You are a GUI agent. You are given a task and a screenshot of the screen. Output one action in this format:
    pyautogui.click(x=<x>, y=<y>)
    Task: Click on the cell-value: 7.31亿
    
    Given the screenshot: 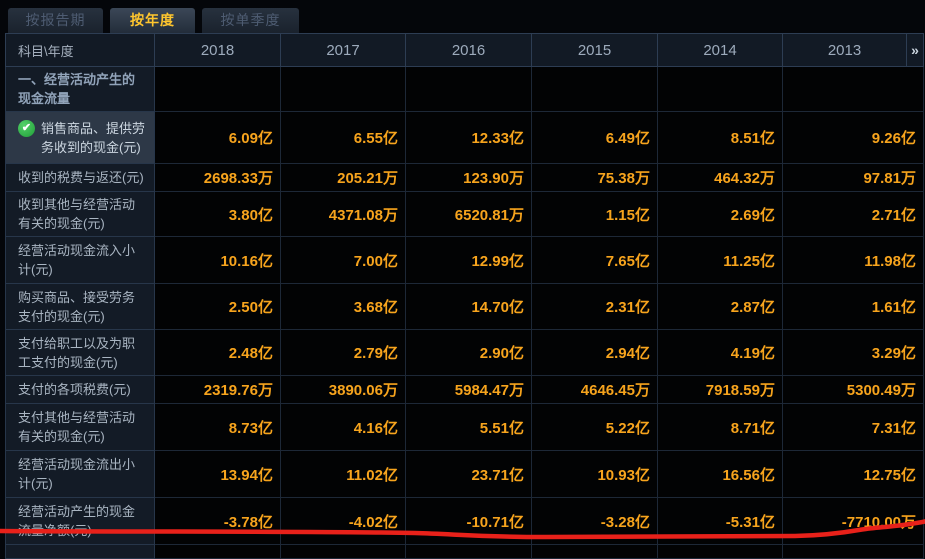 What is the action you would take?
    pyautogui.click(x=853, y=427)
    